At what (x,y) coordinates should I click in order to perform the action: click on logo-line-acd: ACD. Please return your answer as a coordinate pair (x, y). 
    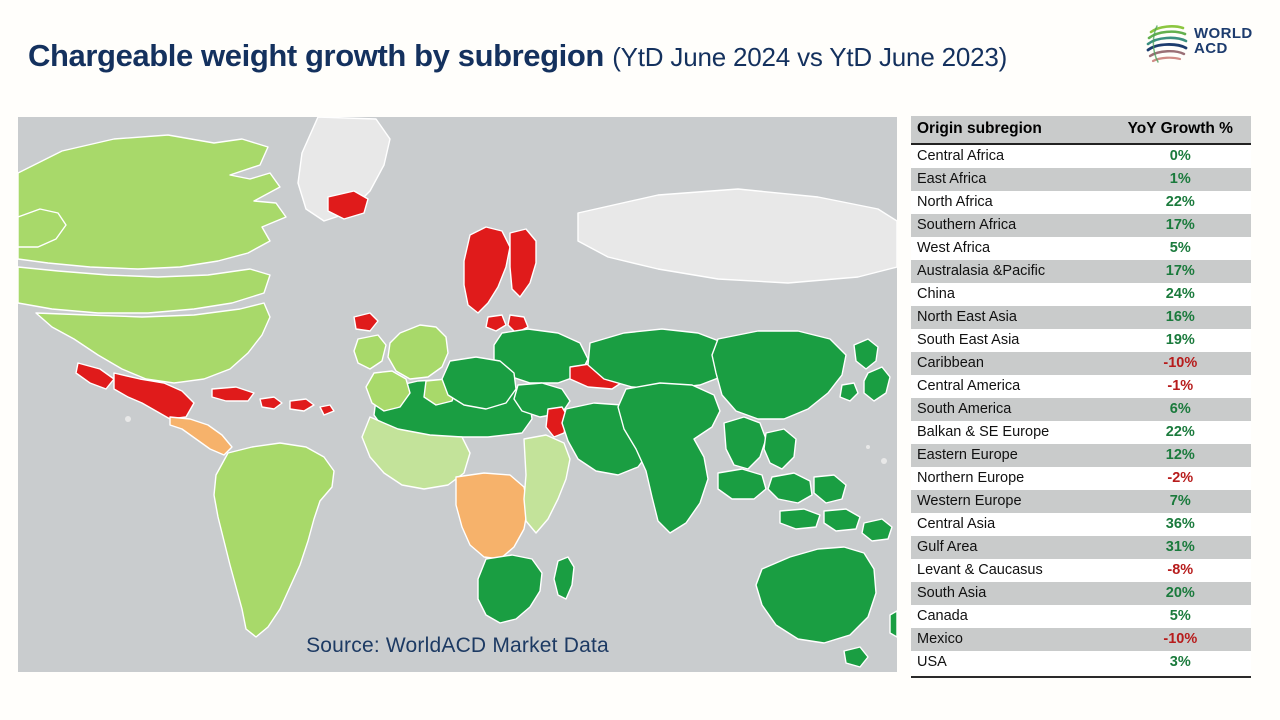
    Looking at the image, I should click on (1211, 48).